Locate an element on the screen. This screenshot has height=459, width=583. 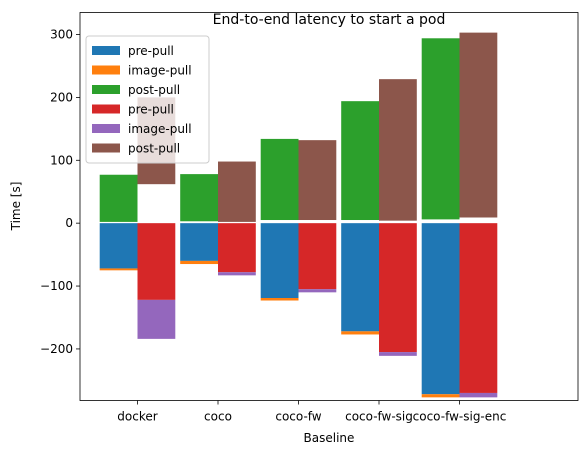
y-tick-label: 200 is located at coordinates (61, 97).